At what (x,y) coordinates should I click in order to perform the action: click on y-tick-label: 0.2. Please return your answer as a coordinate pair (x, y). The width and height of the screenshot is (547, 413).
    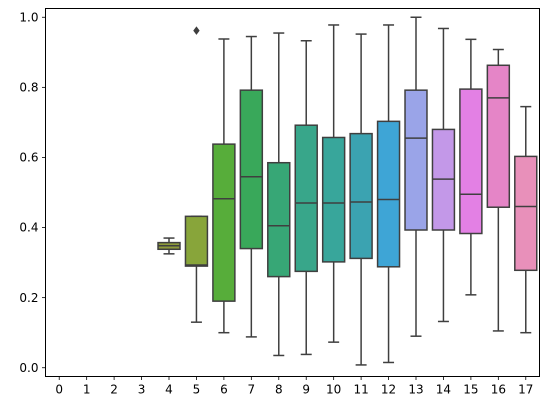
    Looking at the image, I should click on (28, 298).